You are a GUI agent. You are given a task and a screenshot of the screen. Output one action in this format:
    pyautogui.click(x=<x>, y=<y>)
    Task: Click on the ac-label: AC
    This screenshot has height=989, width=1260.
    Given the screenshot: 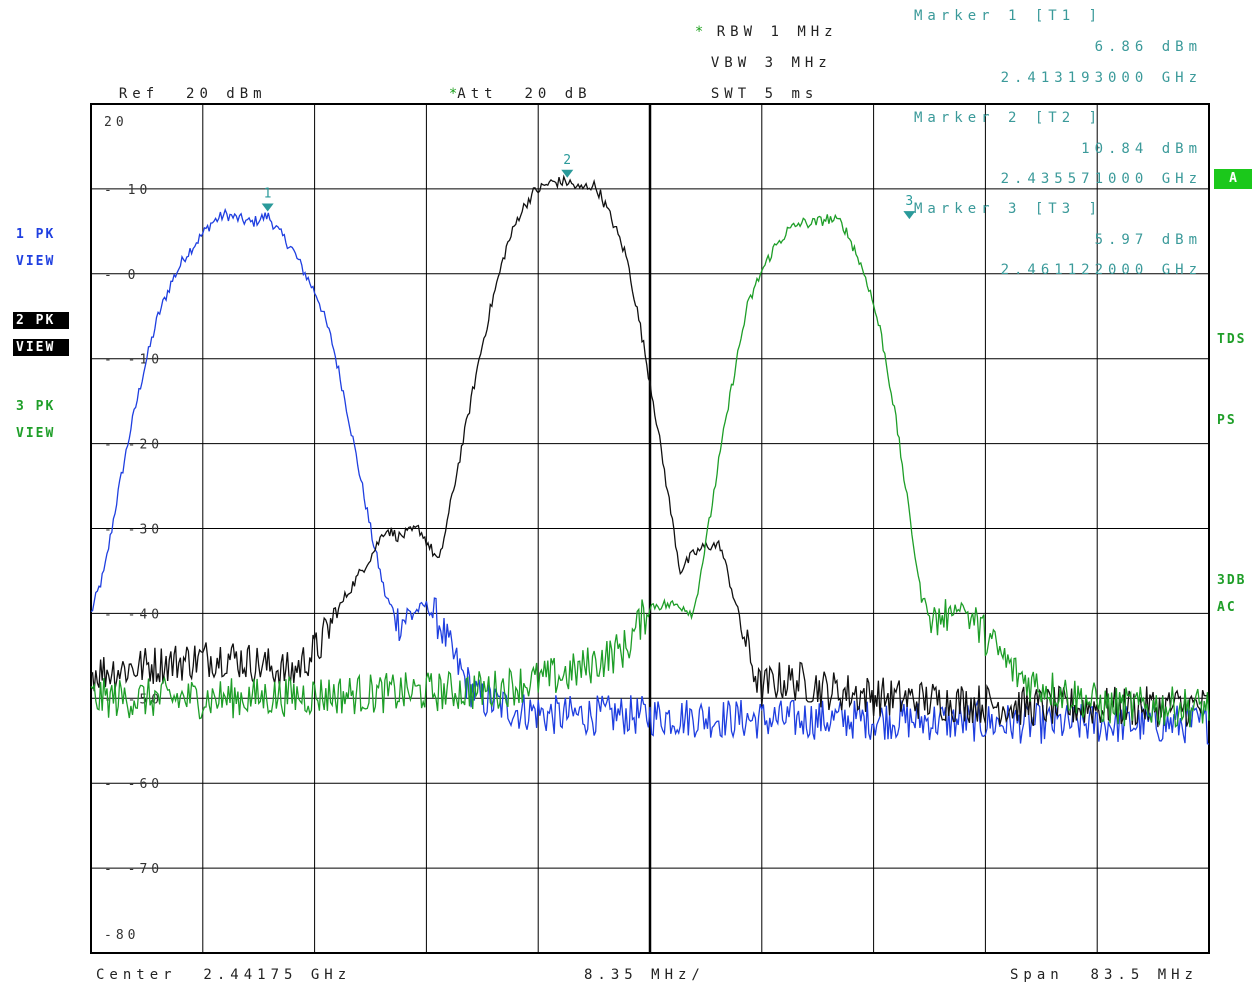 What is the action you would take?
    pyautogui.click(x=1227, y=607)
    